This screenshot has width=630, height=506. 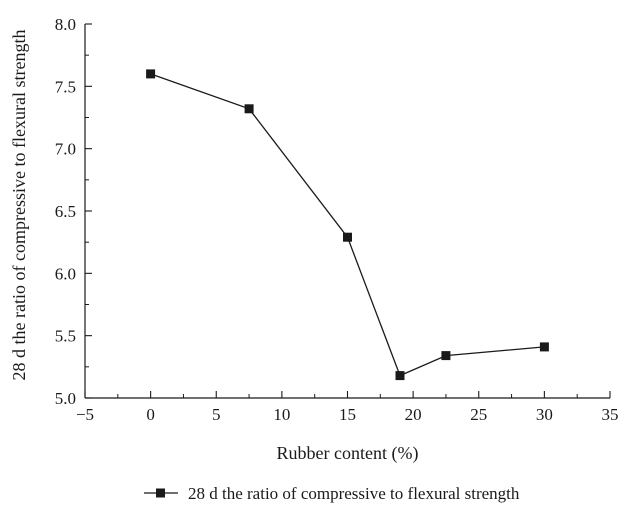 What do you see at coordinates (348, 453) in the screenshot?
I see `x-axis-title: Rubber content (%)` at bounding box center [348, 453].